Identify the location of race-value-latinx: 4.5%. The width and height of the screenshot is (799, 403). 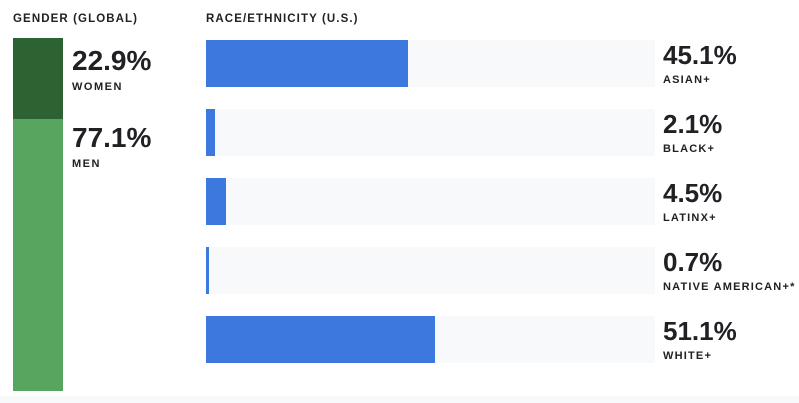
(693, 193).